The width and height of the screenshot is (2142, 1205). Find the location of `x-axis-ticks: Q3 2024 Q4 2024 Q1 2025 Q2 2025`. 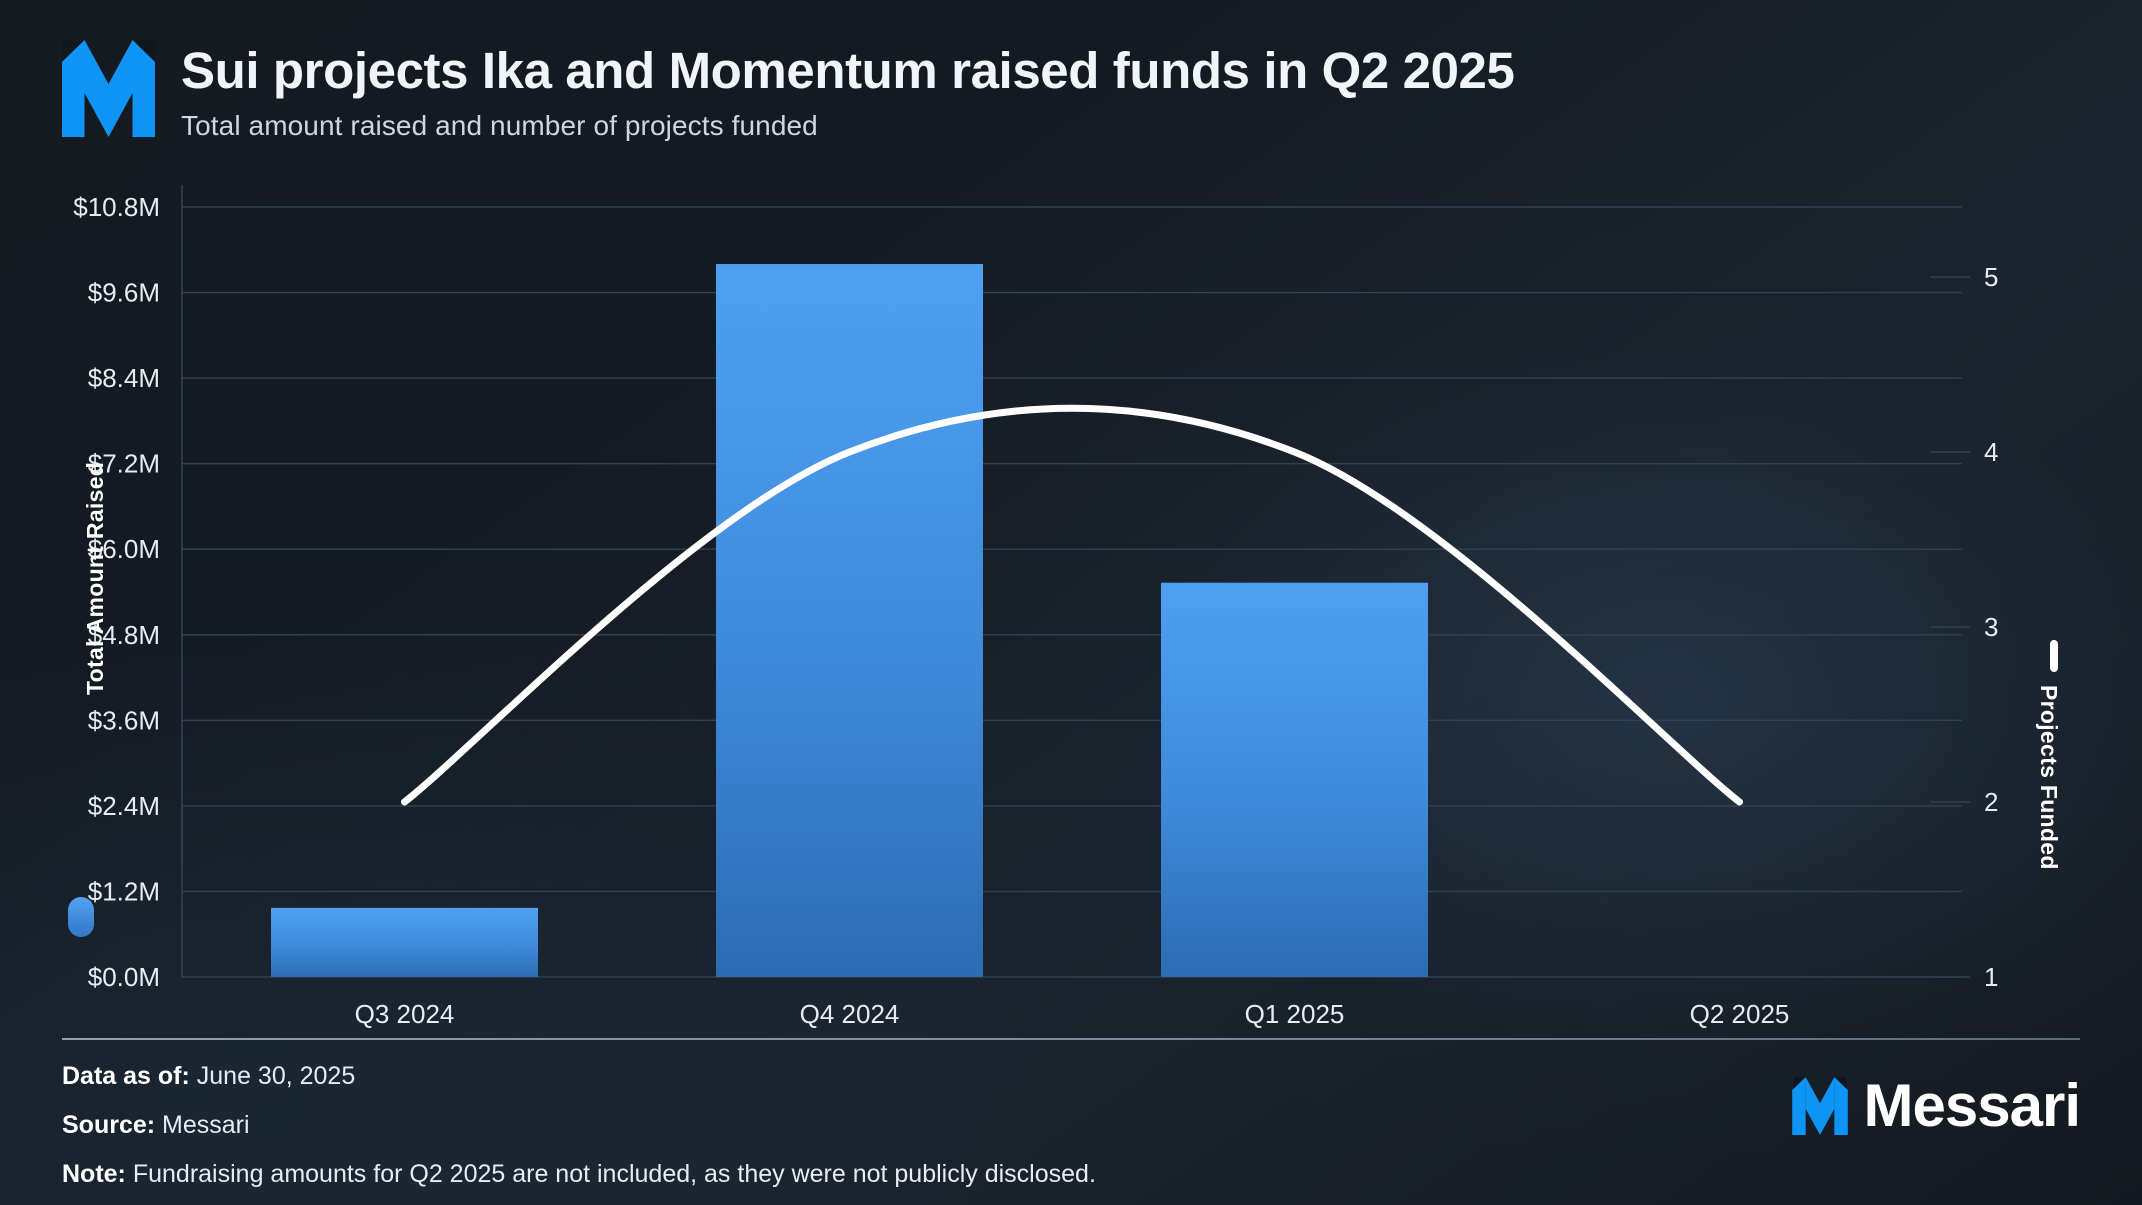

x-axis-ticks: Q3 2024 Q4 2024 Q1 2025 Q2 2025 is located at coordinates (1072, 1014).